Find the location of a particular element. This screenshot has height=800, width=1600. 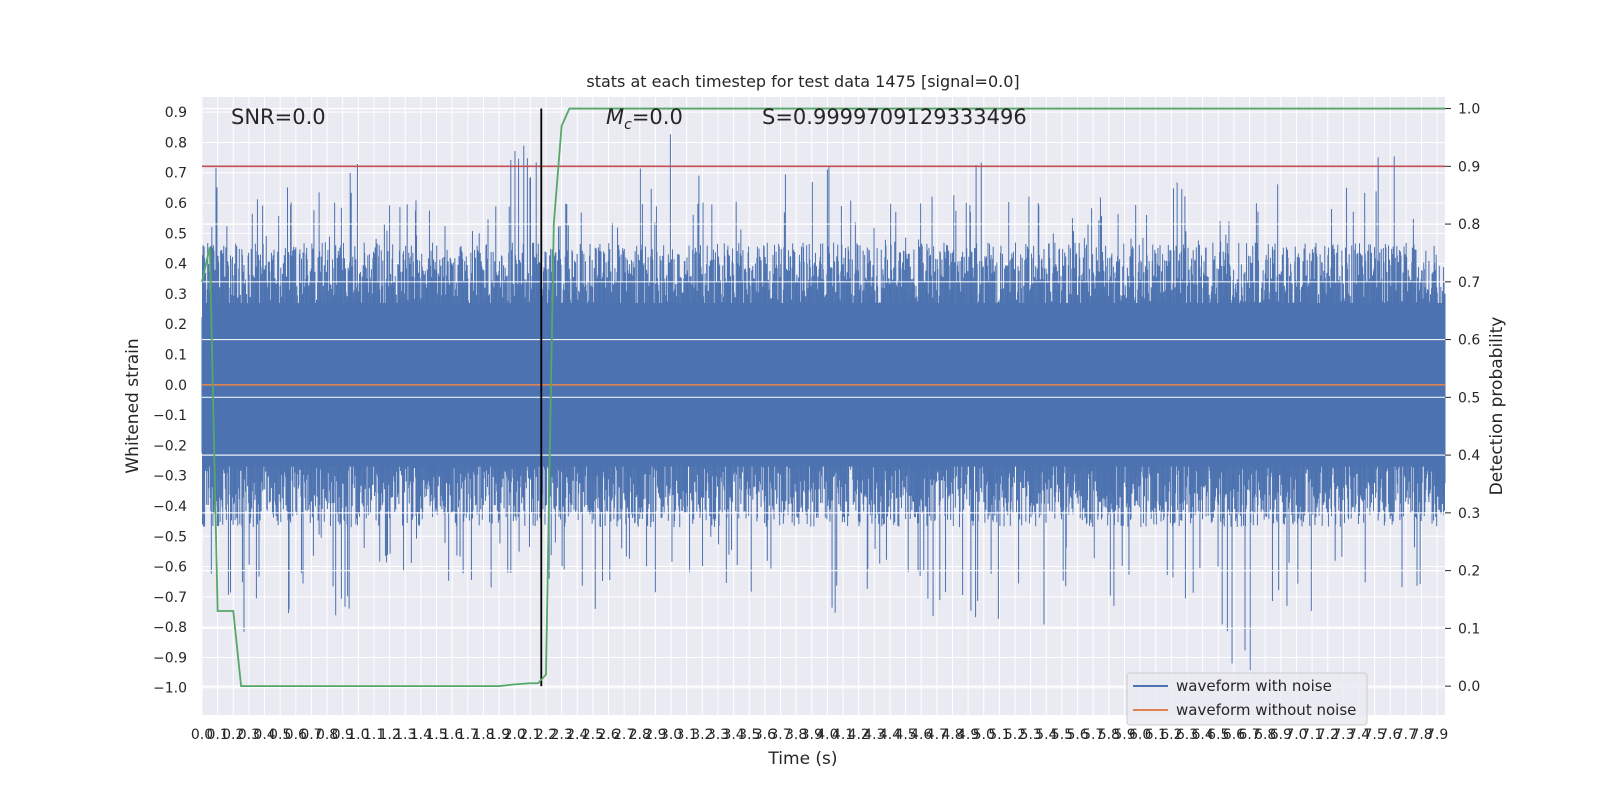

y-tick-label: −0.1 is located at coordinates (170, 416).